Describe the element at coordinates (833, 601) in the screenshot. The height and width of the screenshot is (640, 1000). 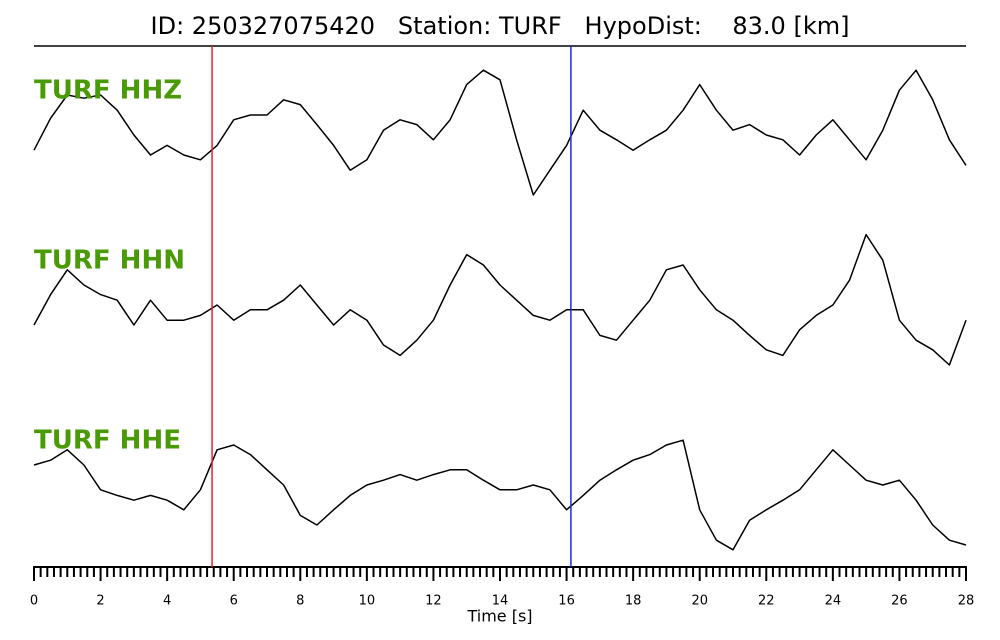
I see `x-tick-label: 24` at that location.